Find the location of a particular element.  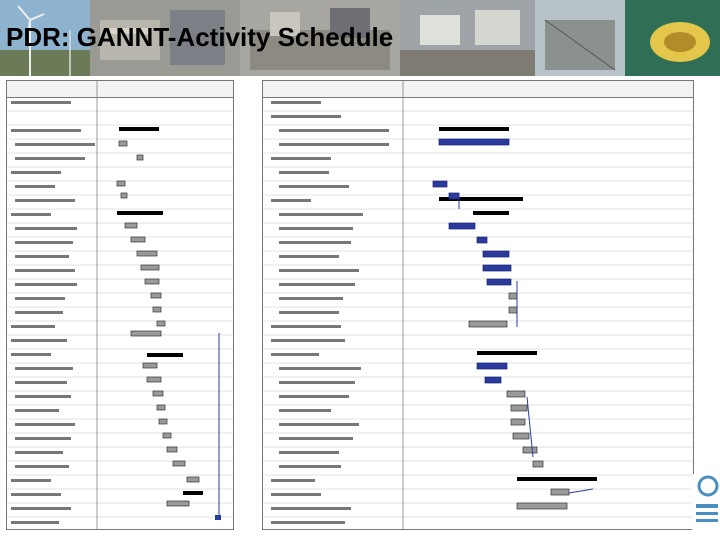

header-photo-banner: PDR: GANNT-Activity Schedule is located at coordinates (360, 38).